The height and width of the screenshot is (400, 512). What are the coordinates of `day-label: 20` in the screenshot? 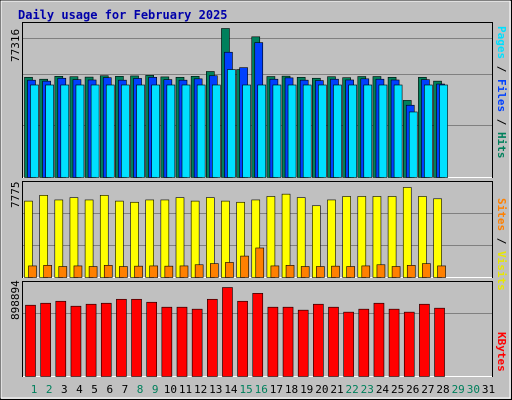 It's located at (321, 389).